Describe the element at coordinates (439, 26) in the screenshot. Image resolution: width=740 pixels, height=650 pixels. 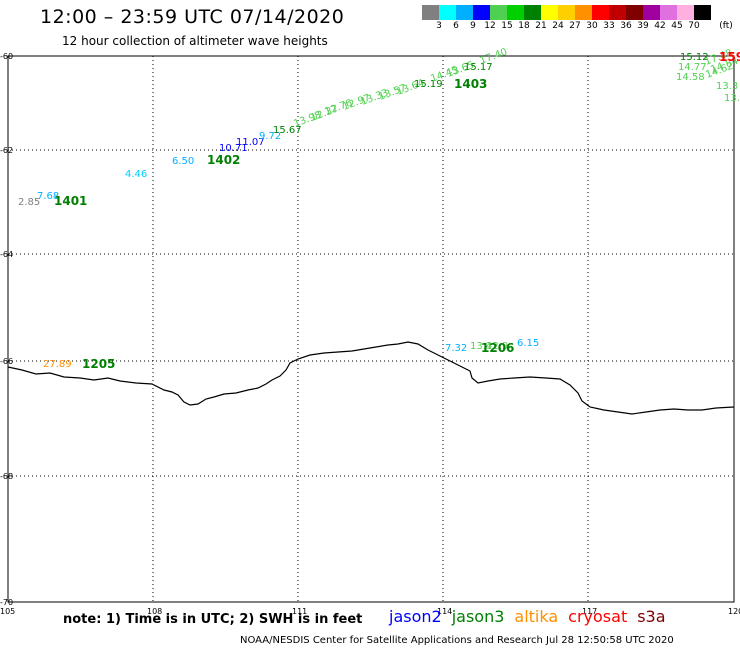
I see `colorbar-tick-label: 3` at that location.